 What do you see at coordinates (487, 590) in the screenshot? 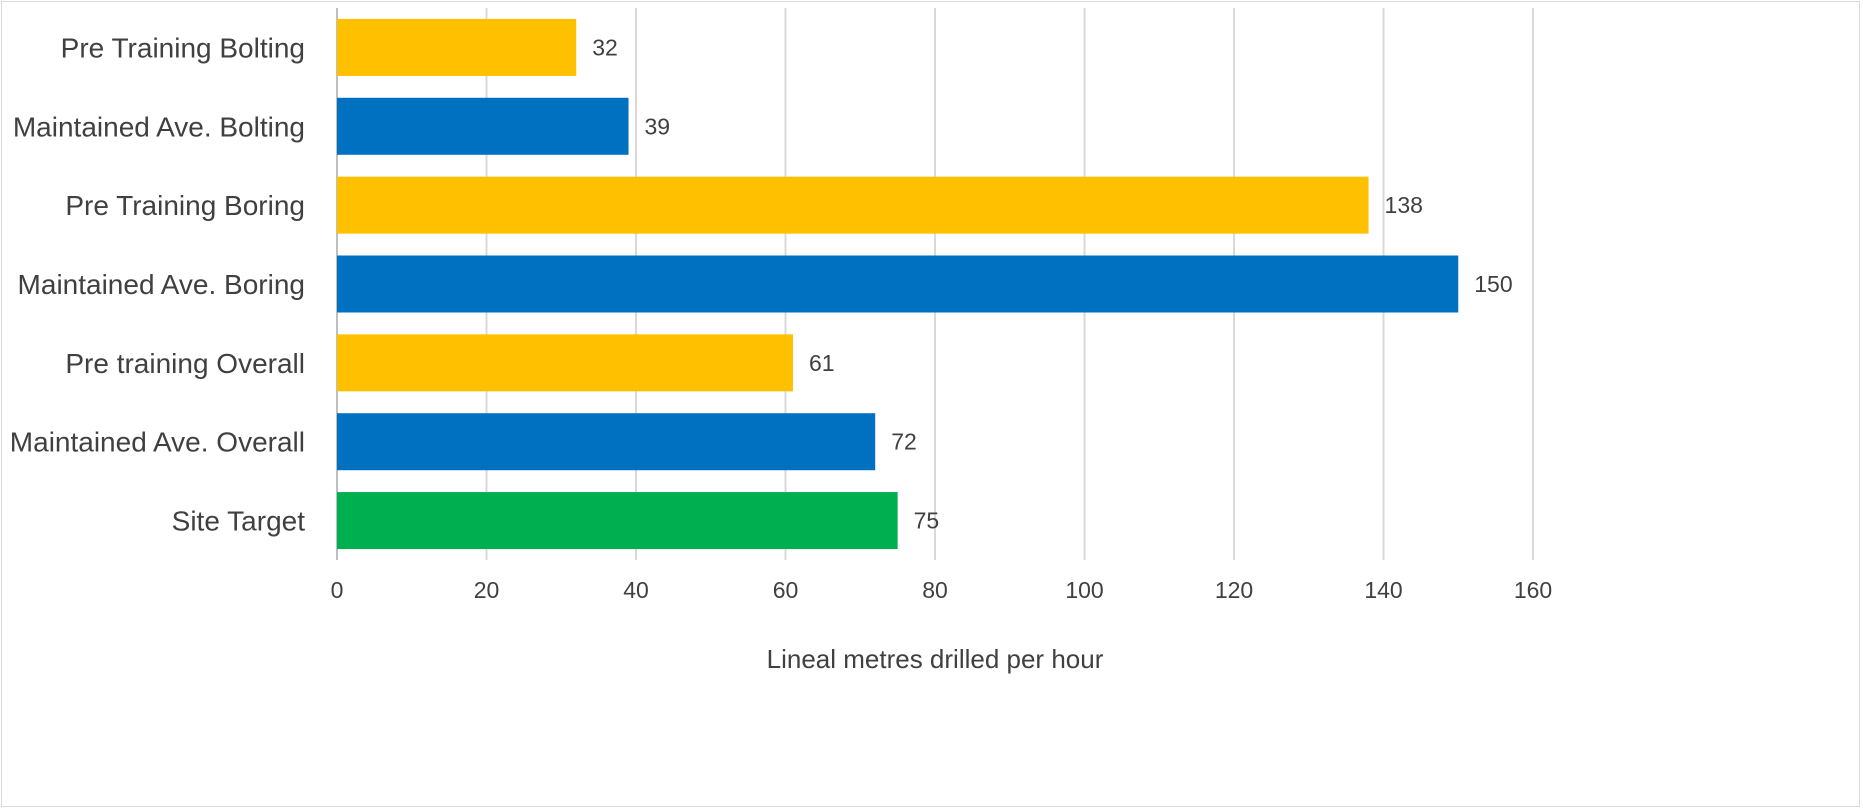
I see `x-tick-label: 20` at bounding box center [487, 590].